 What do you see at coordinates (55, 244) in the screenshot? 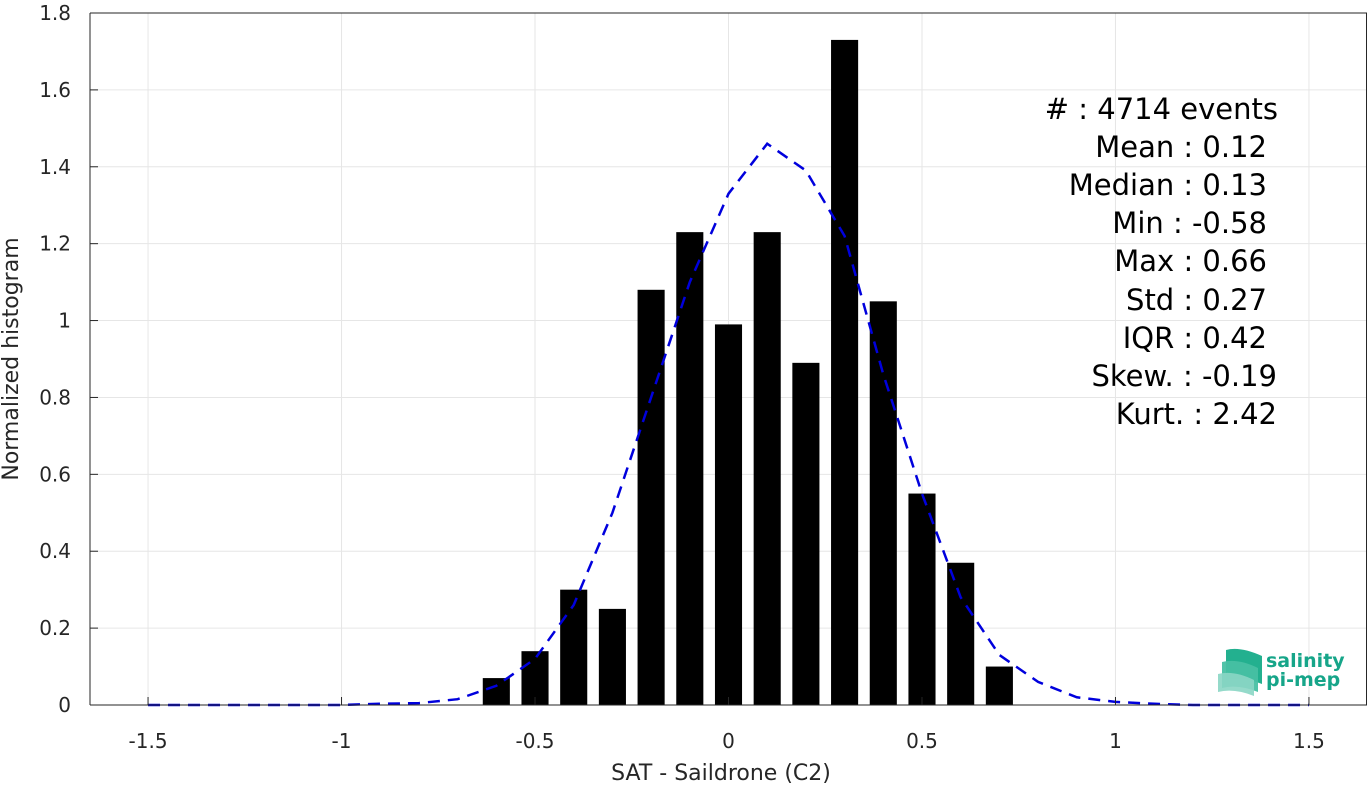
I see `y-tick-label-6: 1.2` at bounding box center [55, 244].